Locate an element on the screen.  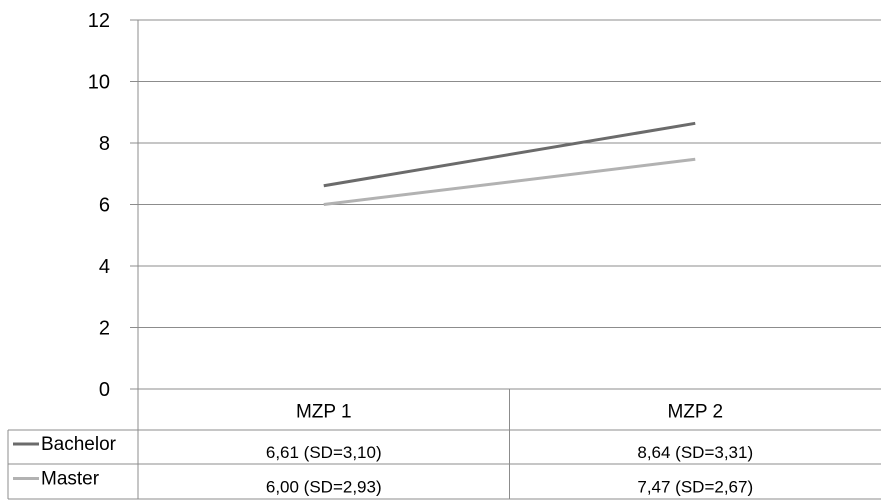
y-tick-label: 10 is located at coordinates (99, 83).